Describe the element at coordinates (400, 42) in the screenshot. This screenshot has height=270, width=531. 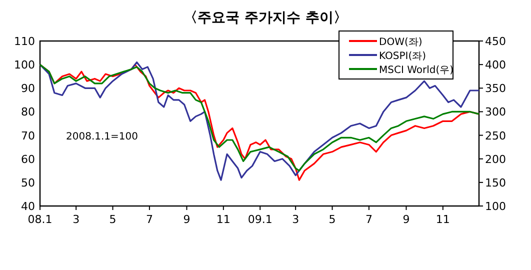
I see `legend-label: DOW(좌)` at that location.